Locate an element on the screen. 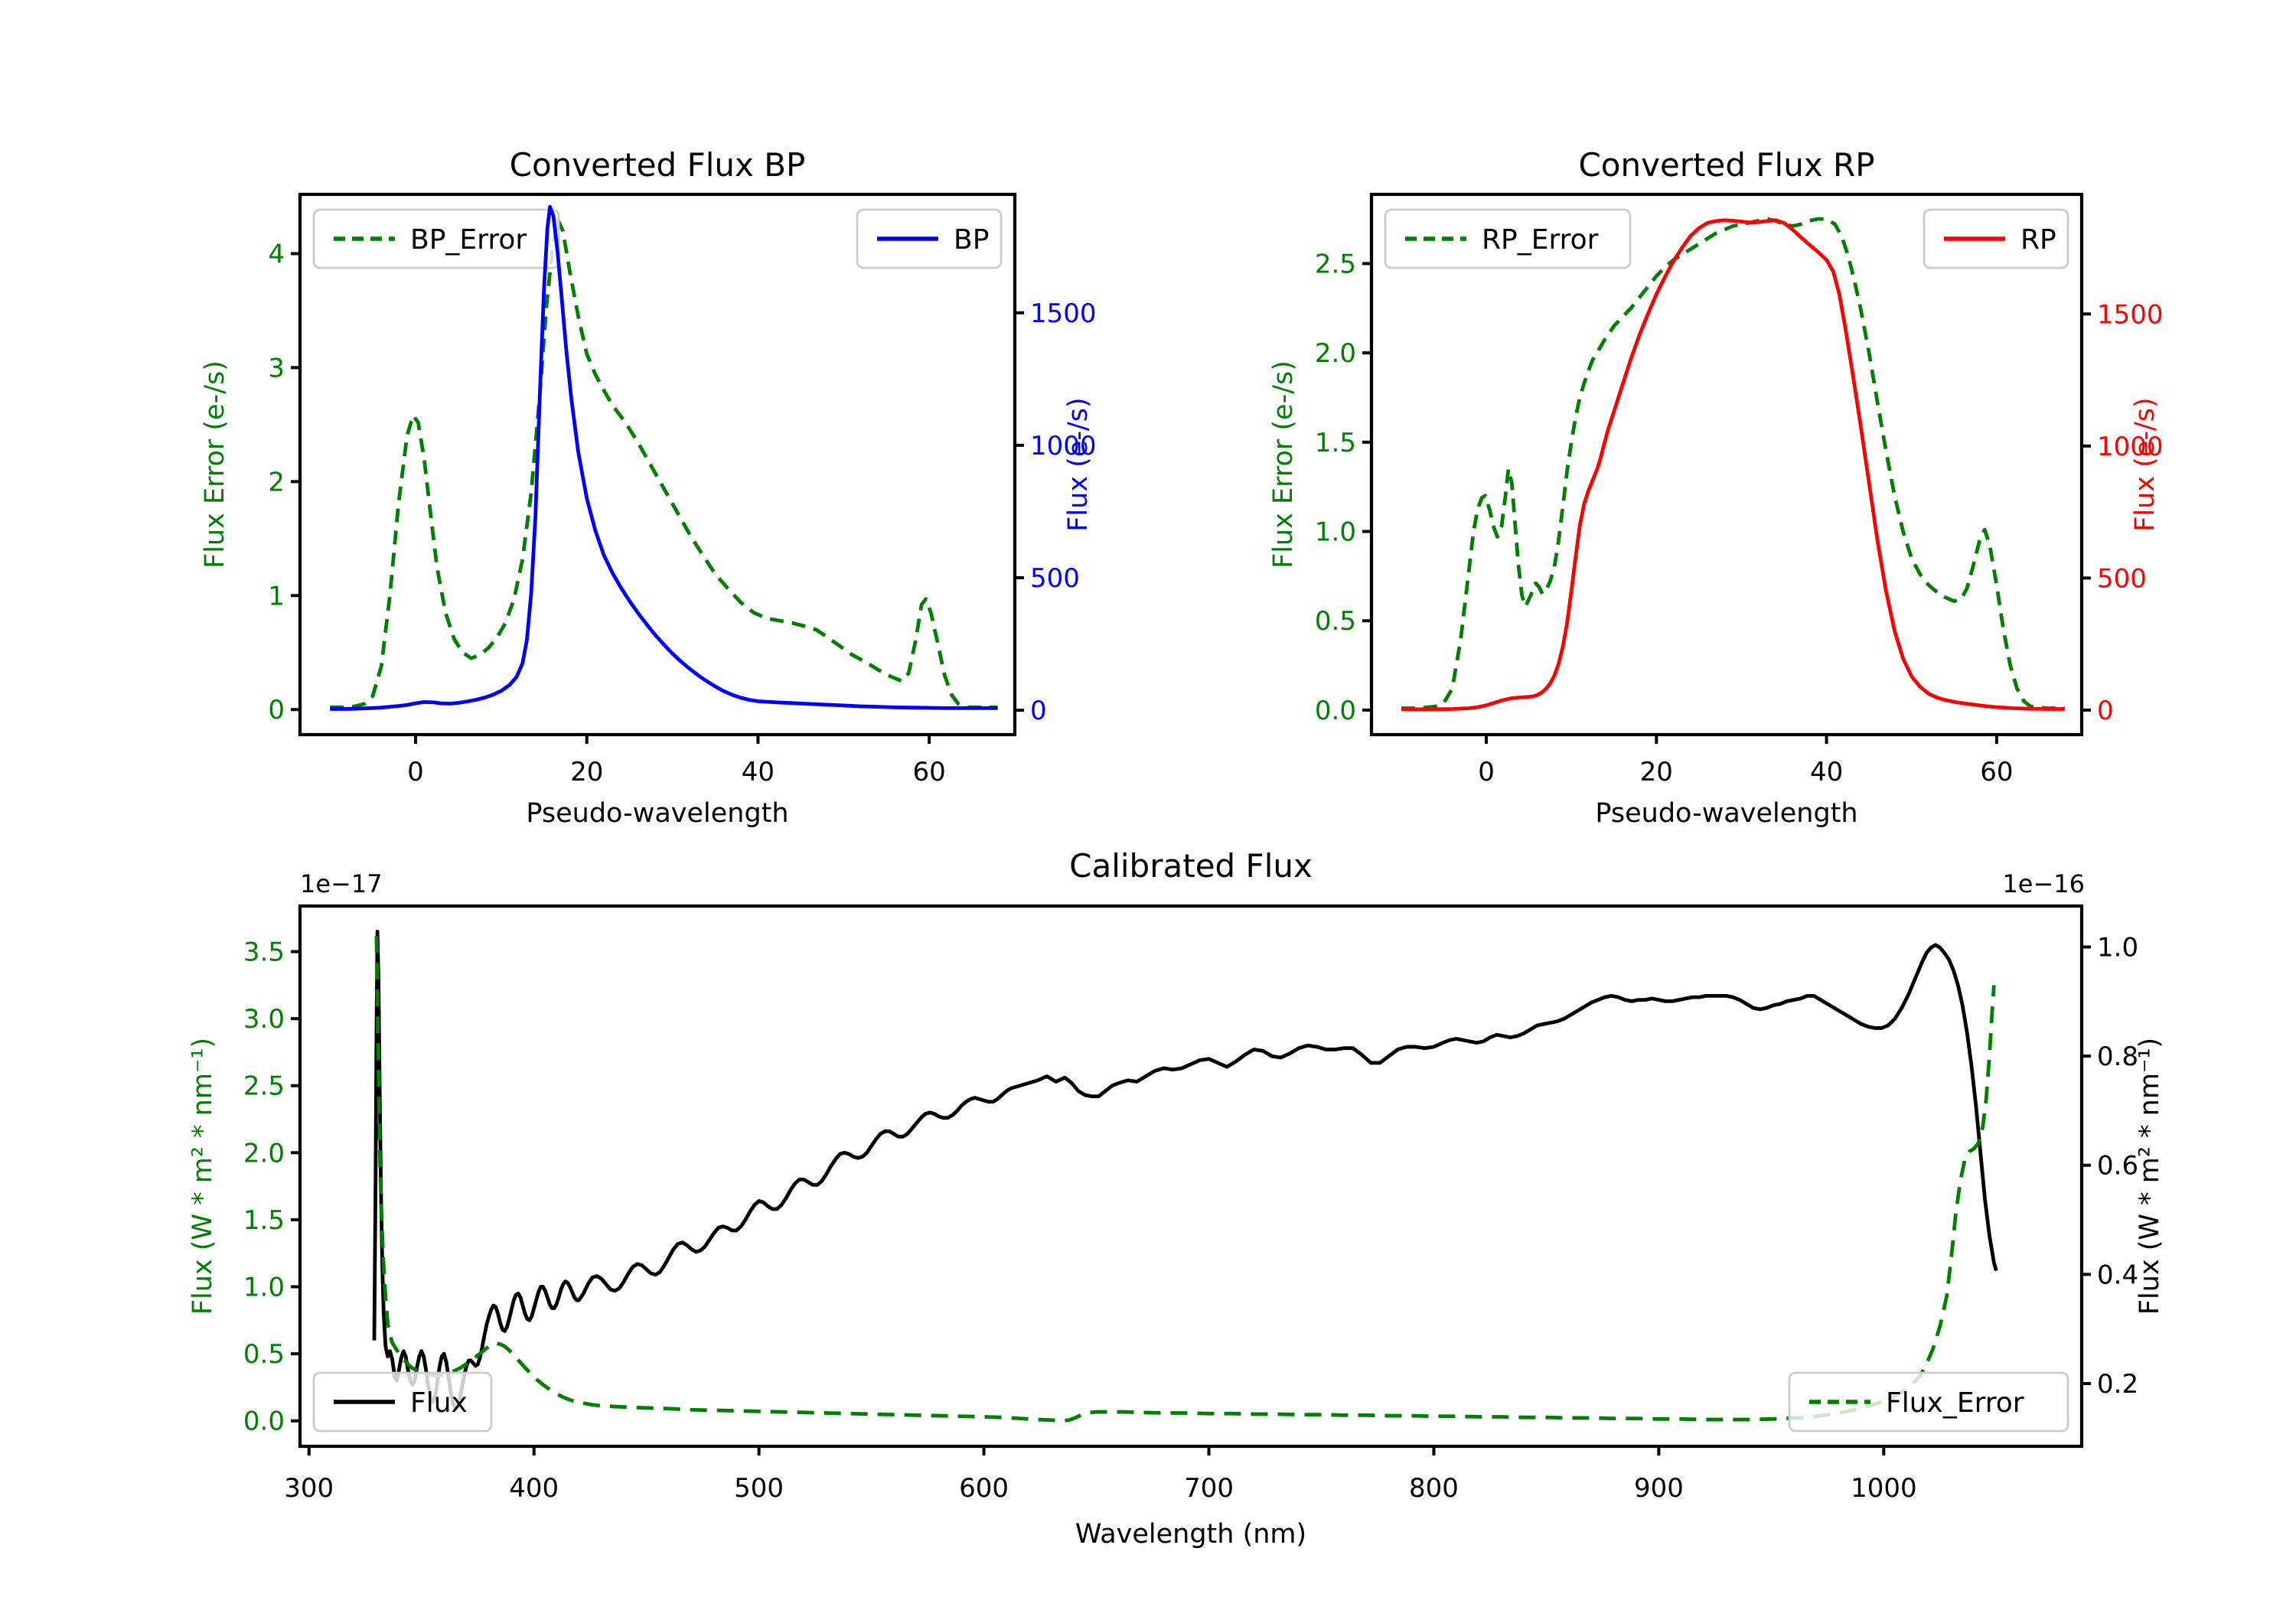 This screenshot has width=2296, height=1607. series-line-RP_Error is located at coordinates (1733, 463).